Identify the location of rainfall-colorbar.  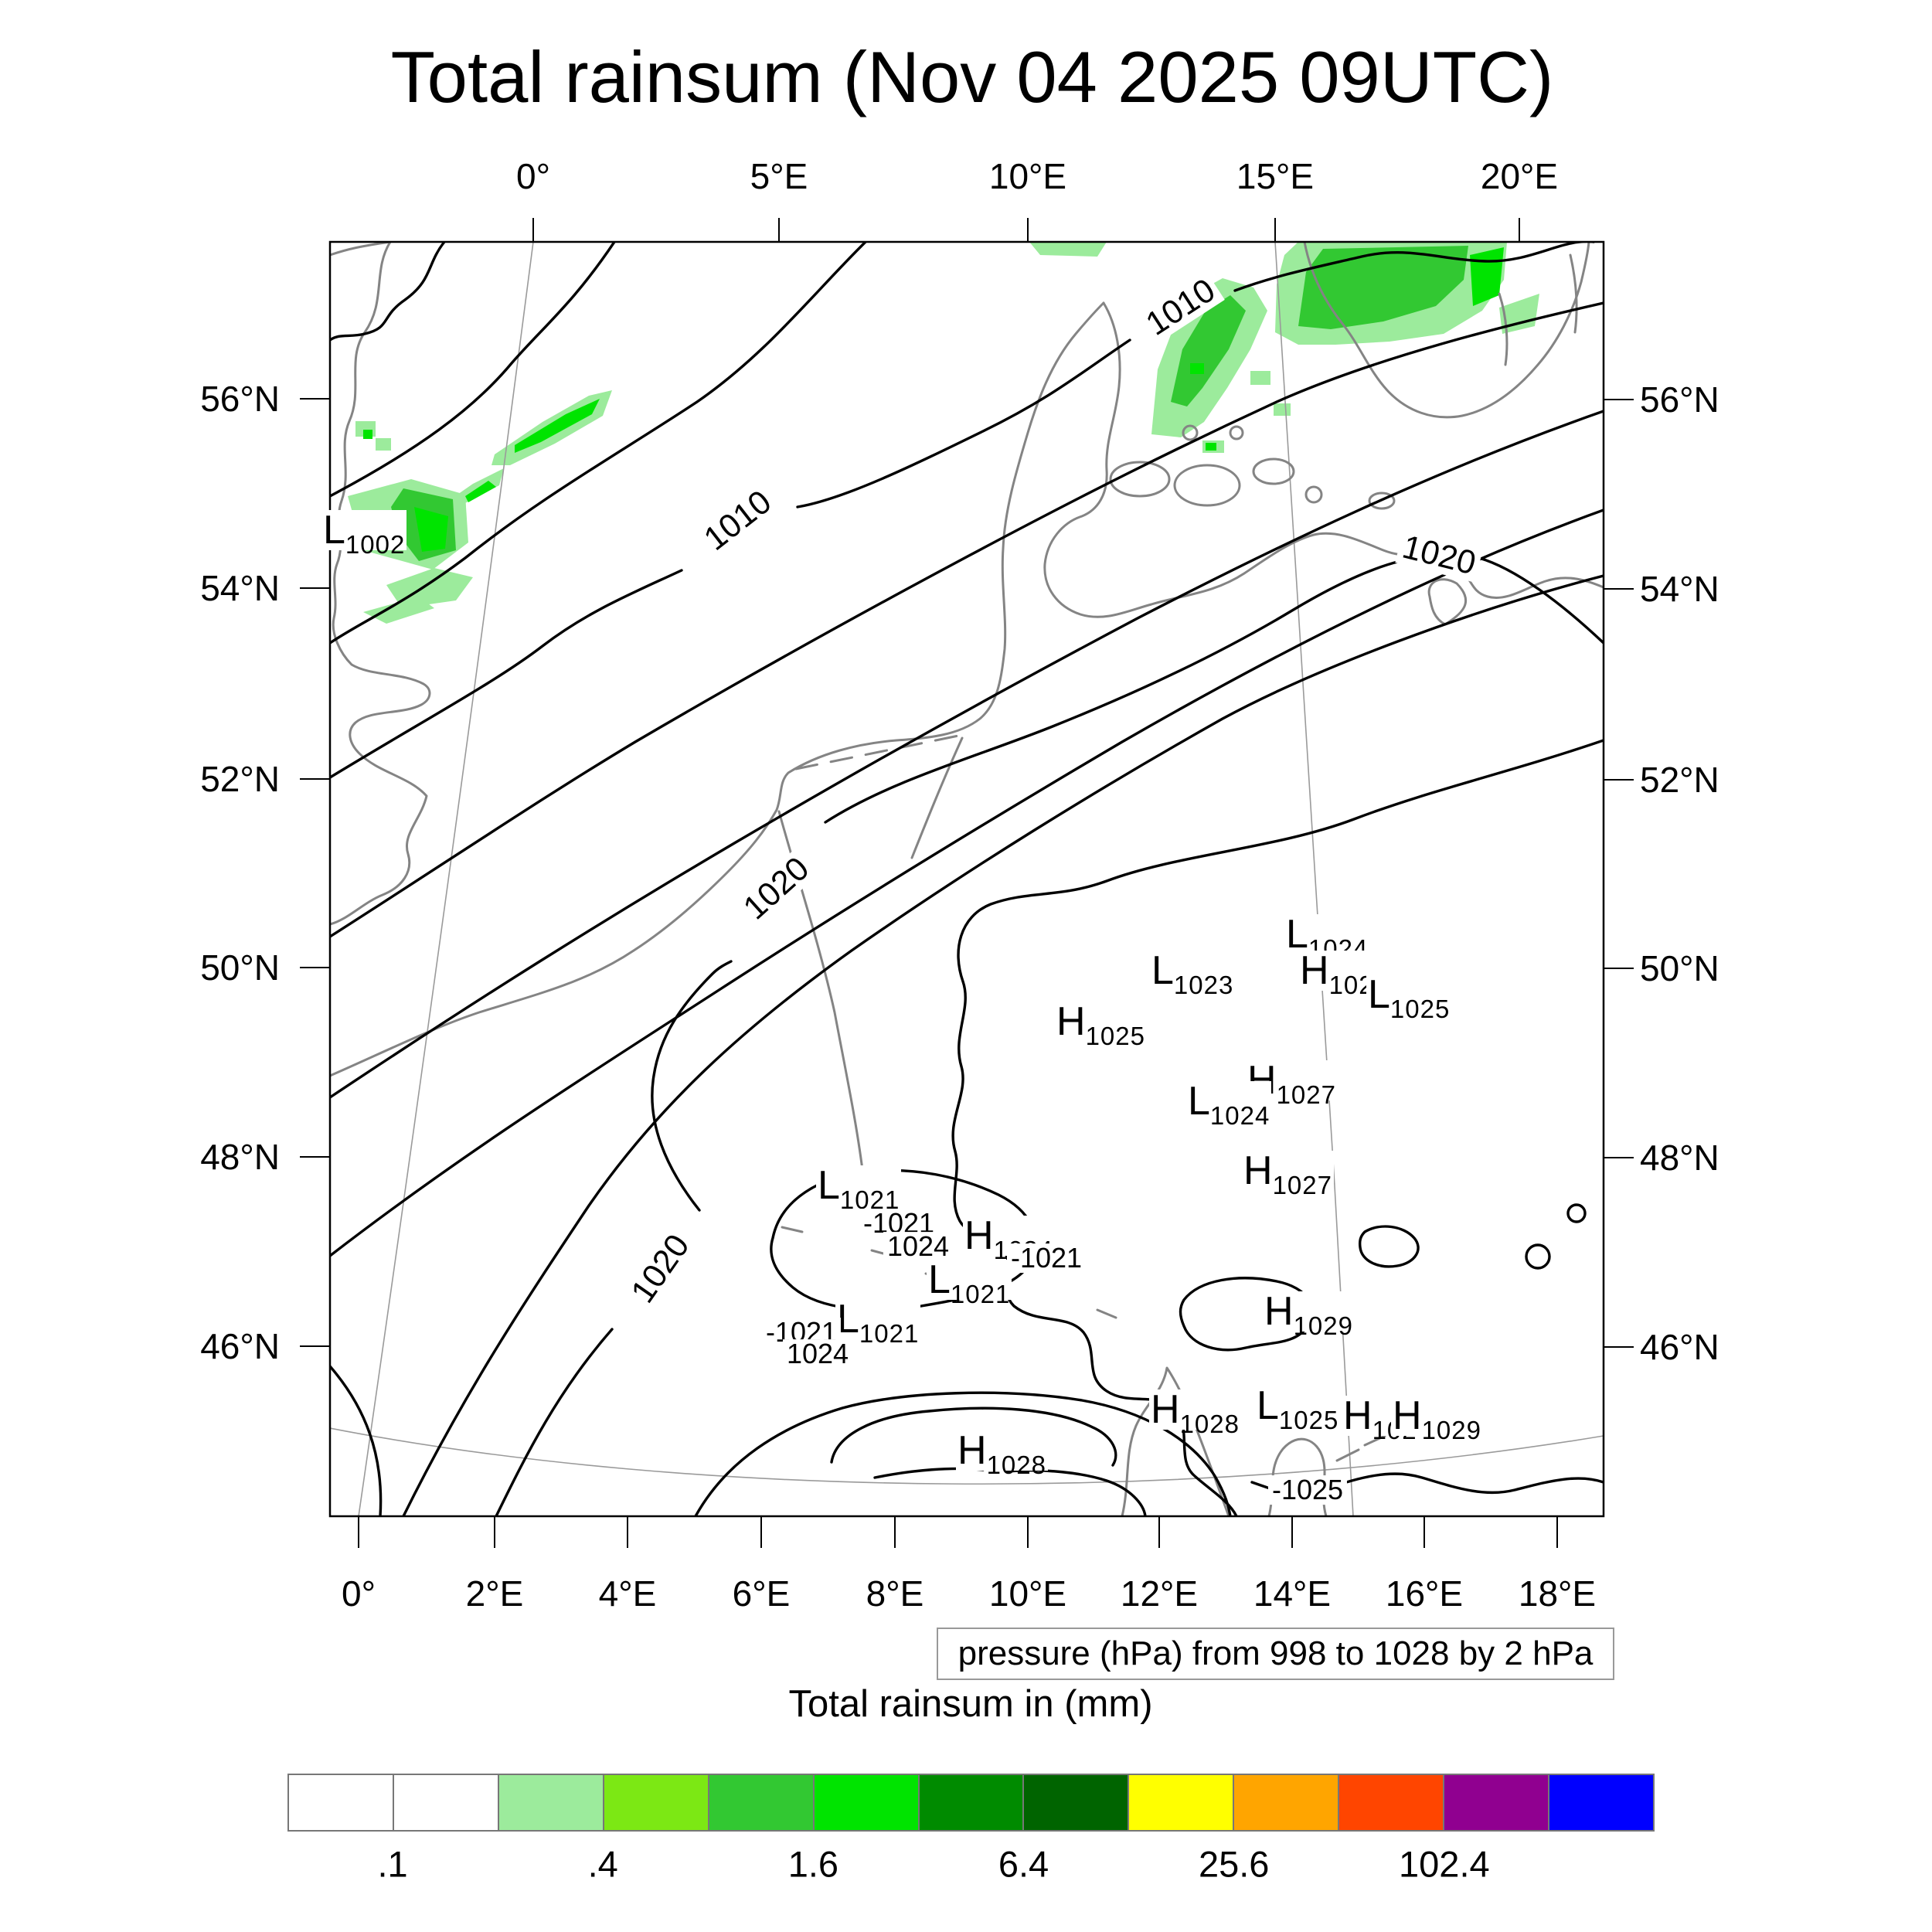
(971, 1803).